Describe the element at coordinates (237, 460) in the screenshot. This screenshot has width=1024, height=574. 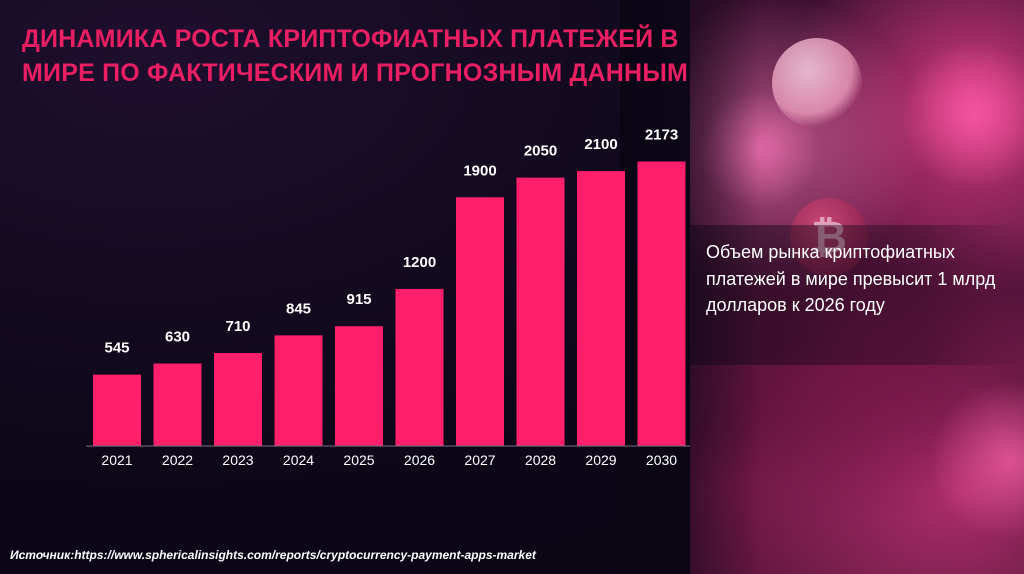
I see `x-tick-label-2023: 2023` at that location.